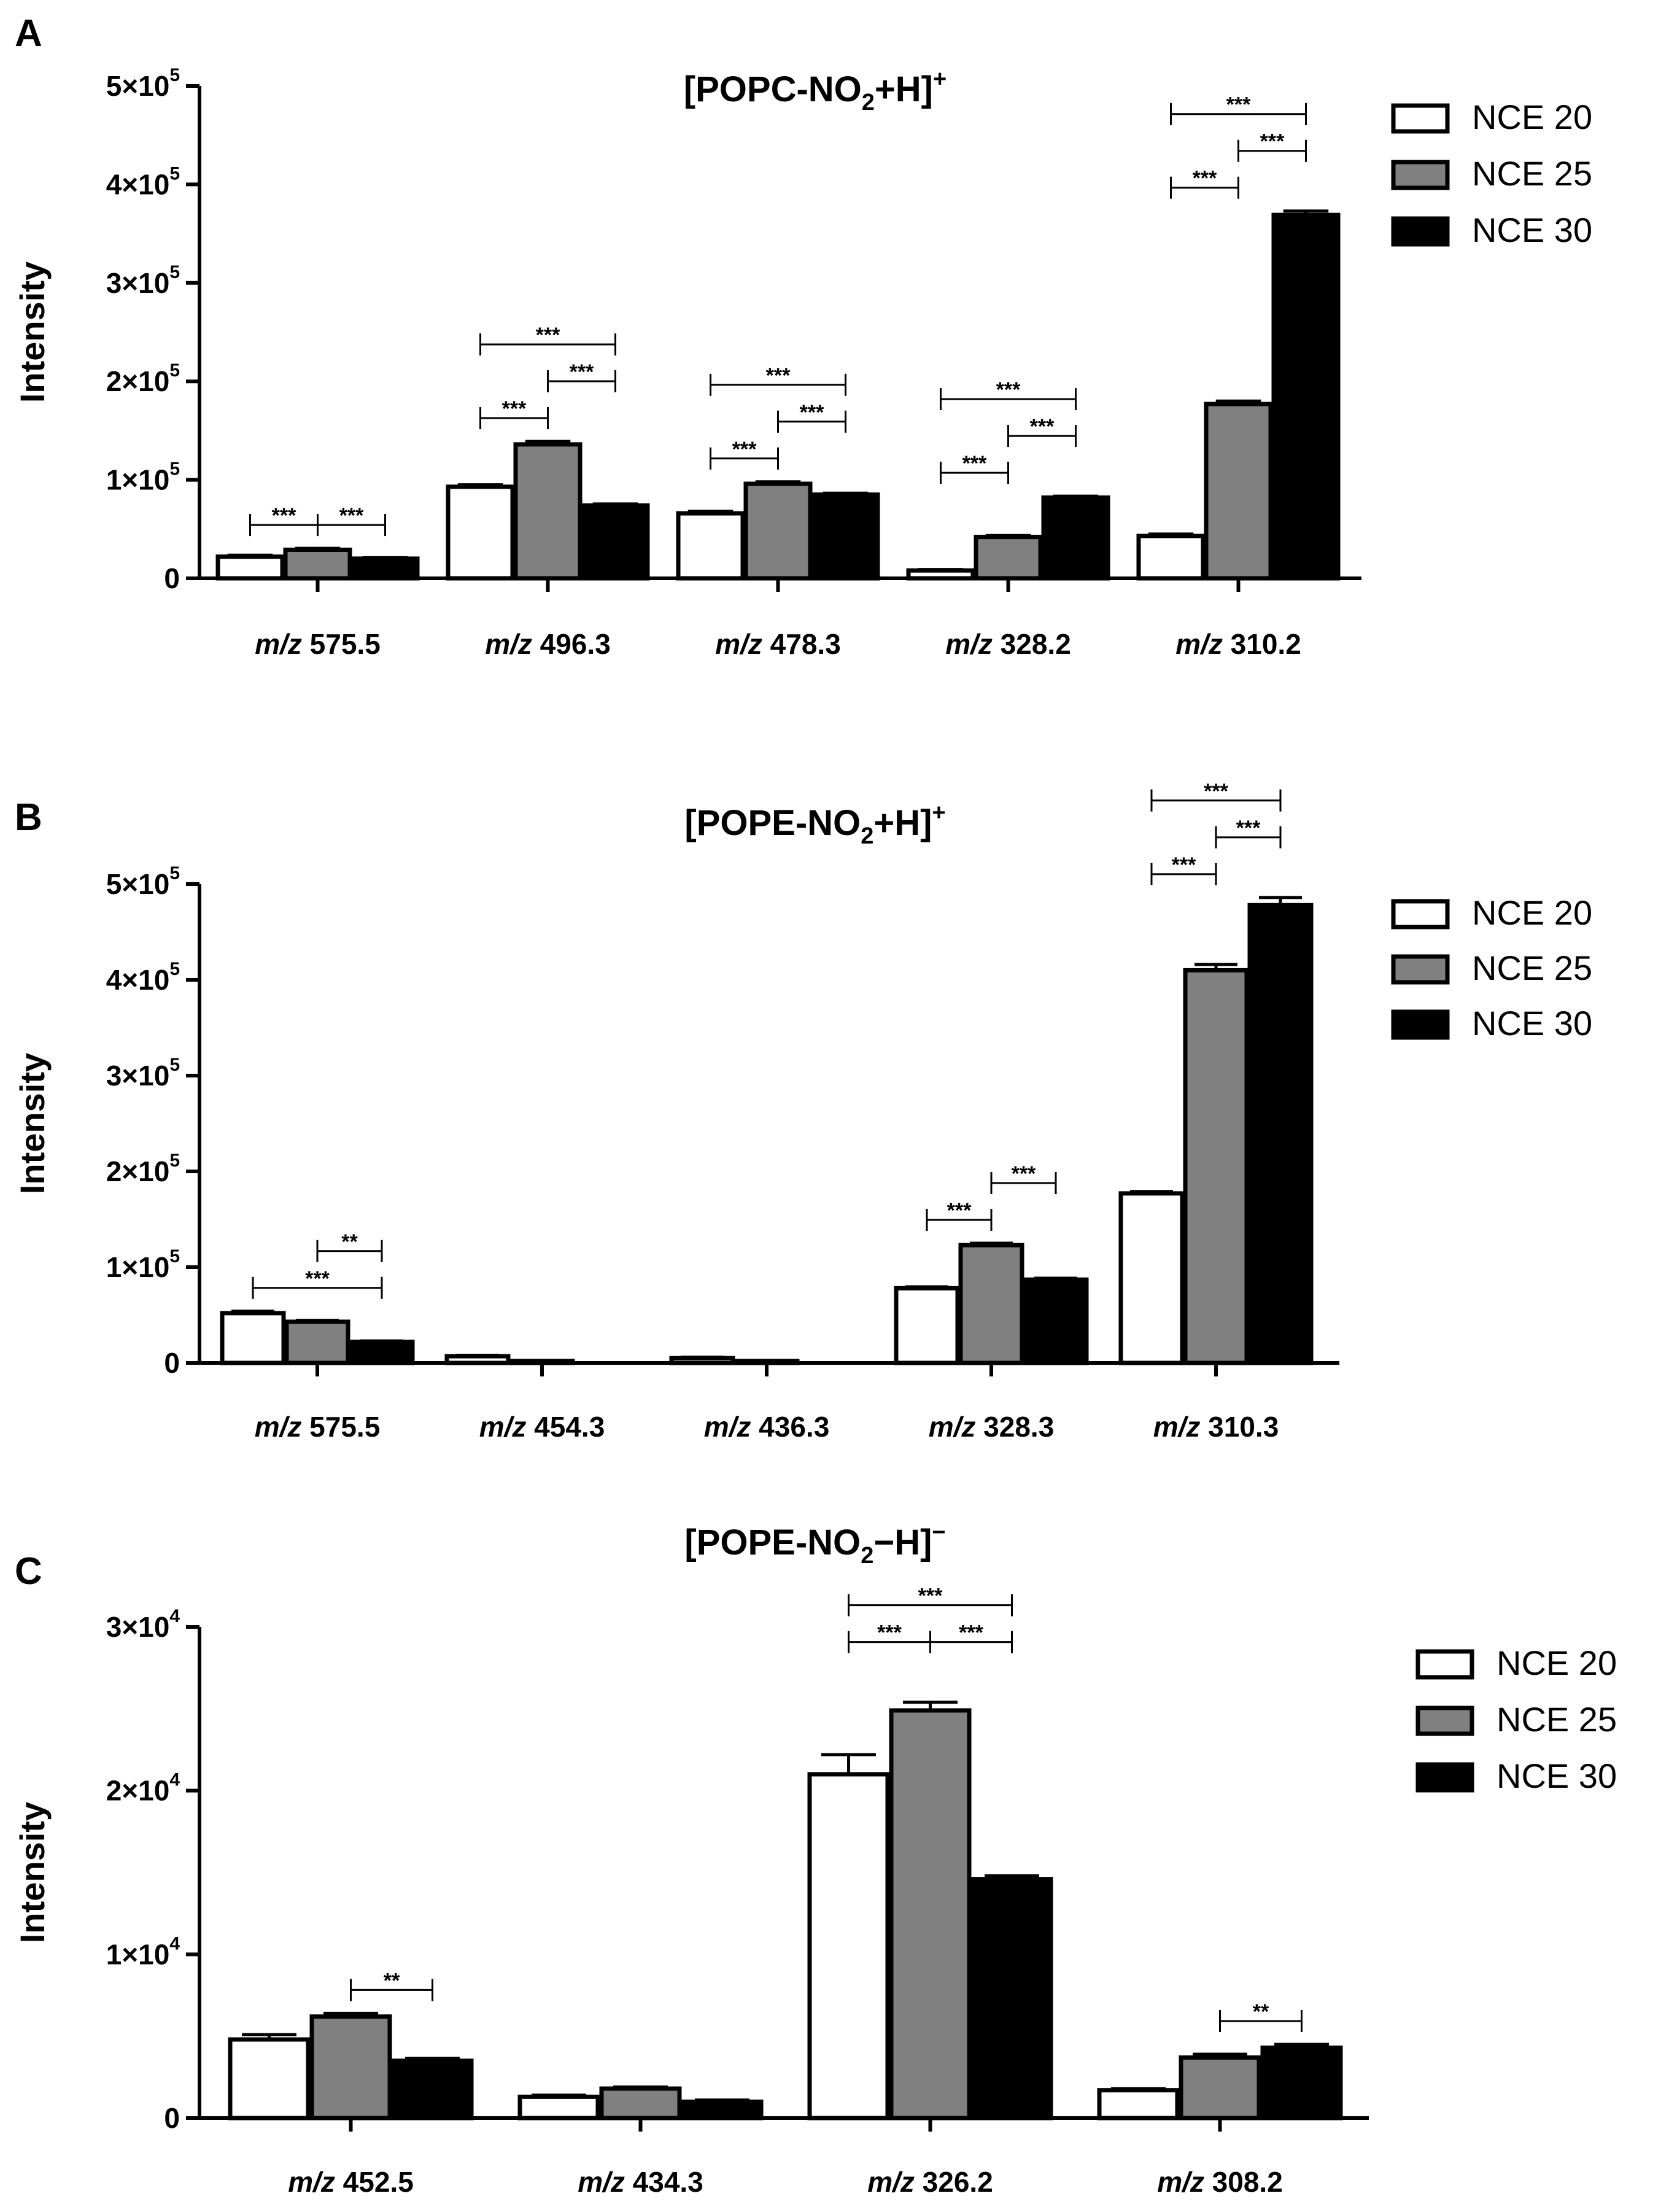 The height and width of the screenshot is (2212, 1661). I want to click on title-superscript: +, so click(938, 813).